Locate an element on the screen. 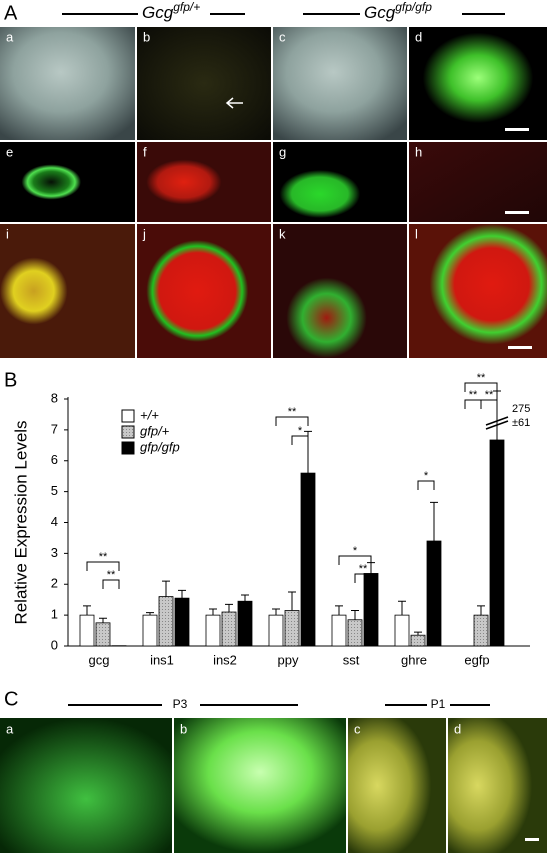 The image size is (547, 853). y-tick-label: 3 is located at coordinates (54, 552).